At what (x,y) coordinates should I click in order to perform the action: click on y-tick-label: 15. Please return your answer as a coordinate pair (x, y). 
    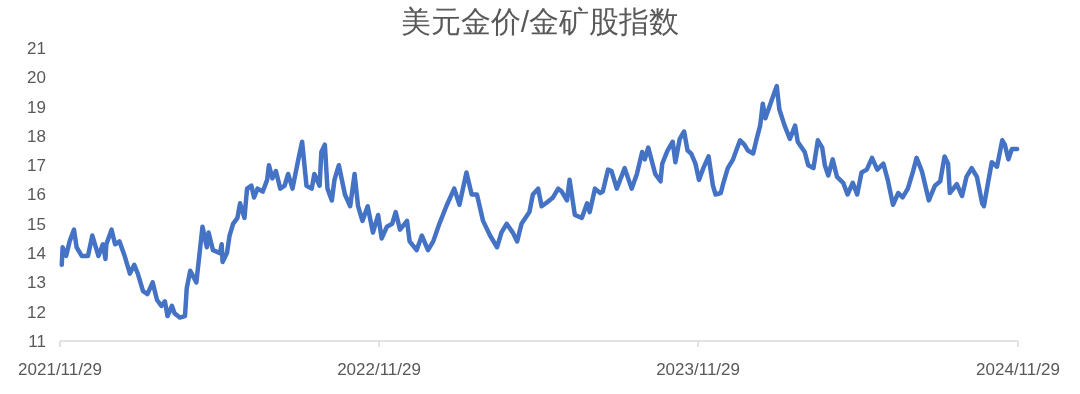
    Looking at the image, I should click on (36, 224).